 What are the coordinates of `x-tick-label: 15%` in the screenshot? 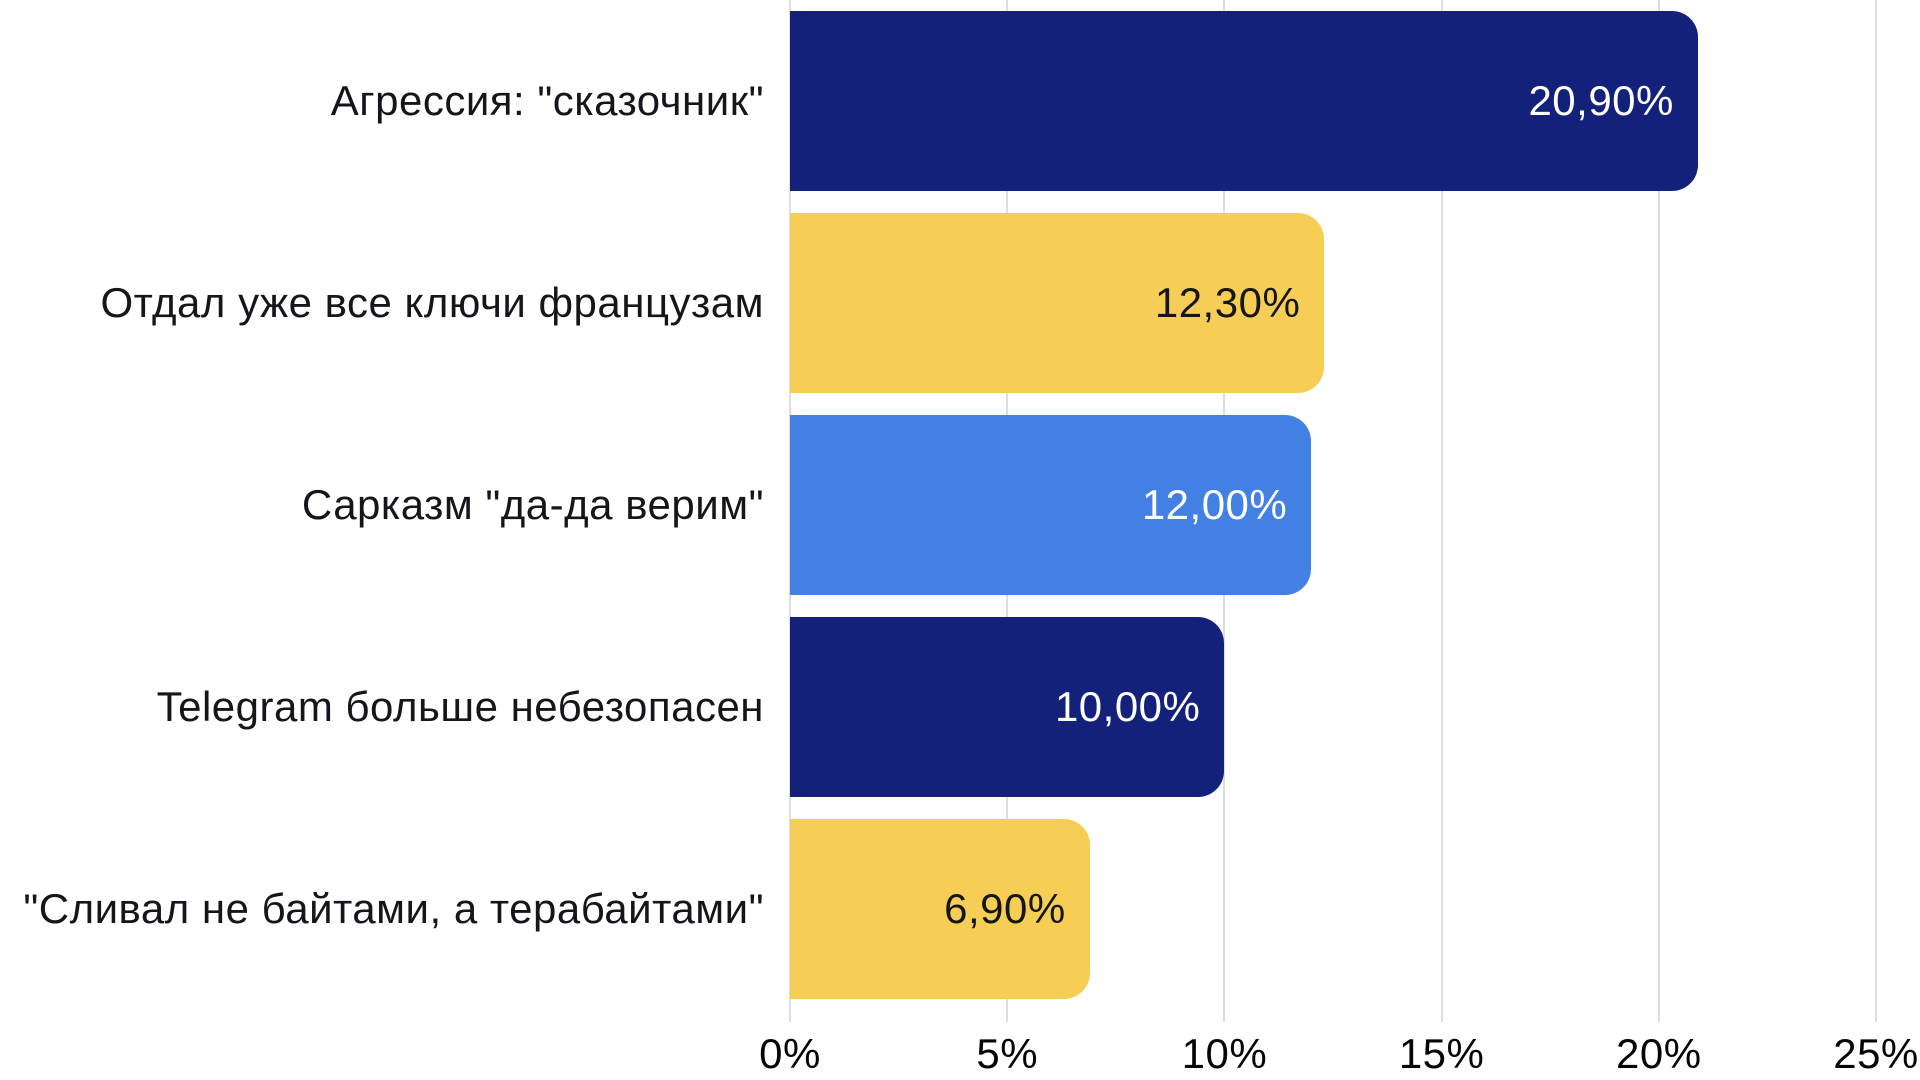 It's located at (1441, 1053).